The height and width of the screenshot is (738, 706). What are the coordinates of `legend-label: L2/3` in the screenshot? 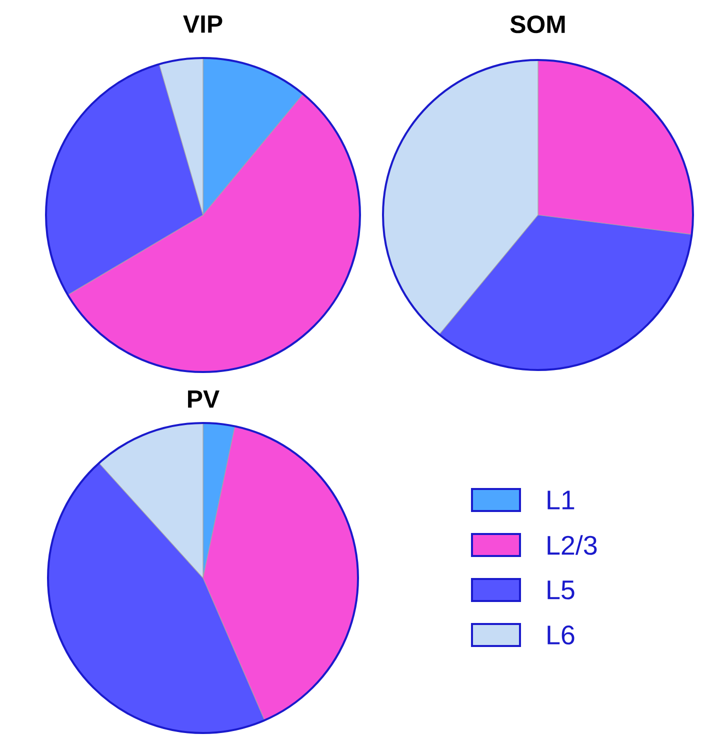 It's located at (572, 545).